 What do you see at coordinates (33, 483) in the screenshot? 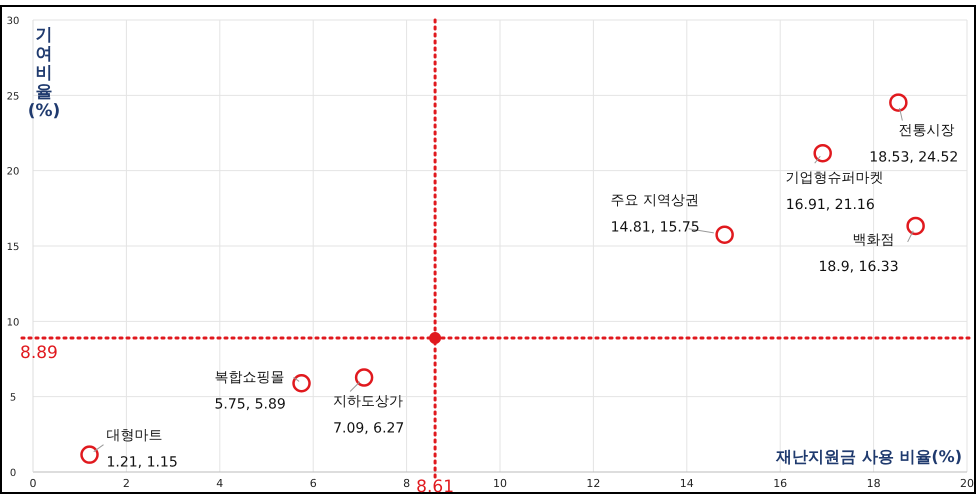
I see `x-tick-label: 0` at bounding box center [33, 483].